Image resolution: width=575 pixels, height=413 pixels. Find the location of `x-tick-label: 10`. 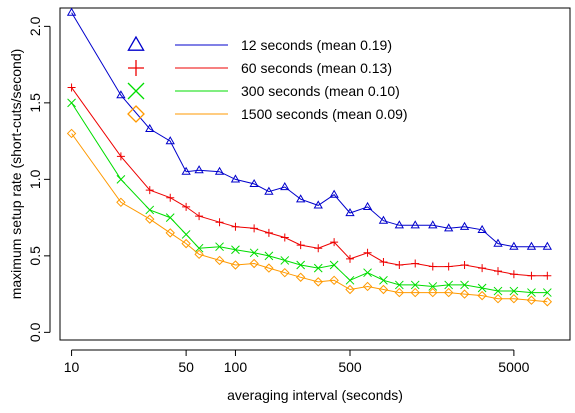

x-tick-label: 10 is located at coordinates (72, 367).